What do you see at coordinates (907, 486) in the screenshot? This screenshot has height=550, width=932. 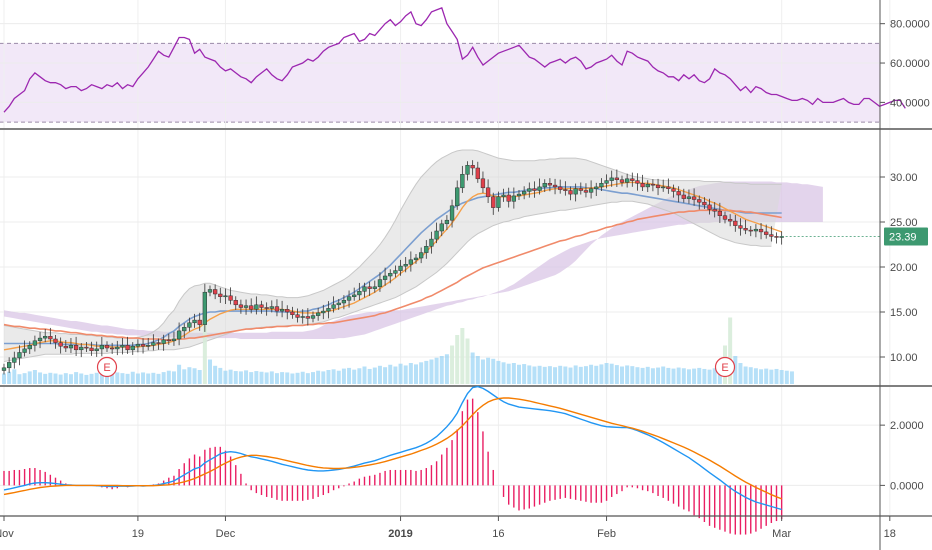 I see `macd-tick-label: 0.0000` at bounding box center [907, 486].